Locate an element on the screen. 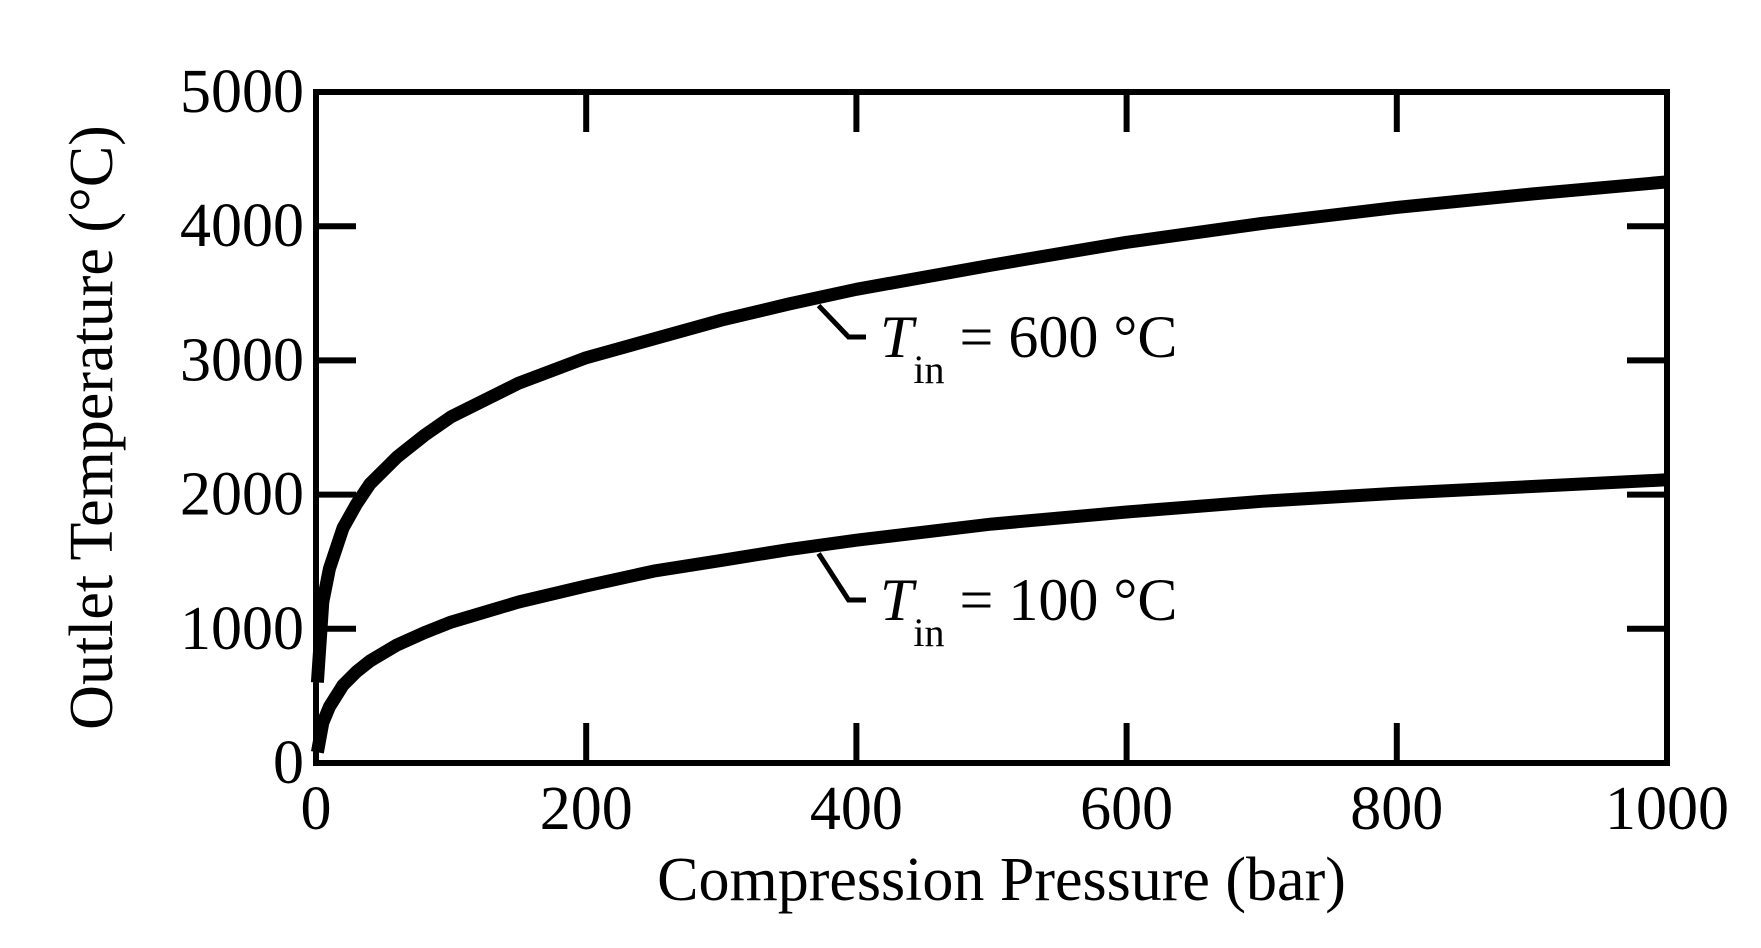 The width and height of the screenshot is (1761, 948). y-tick-label: 3000 is located at coordinates (242, 360).